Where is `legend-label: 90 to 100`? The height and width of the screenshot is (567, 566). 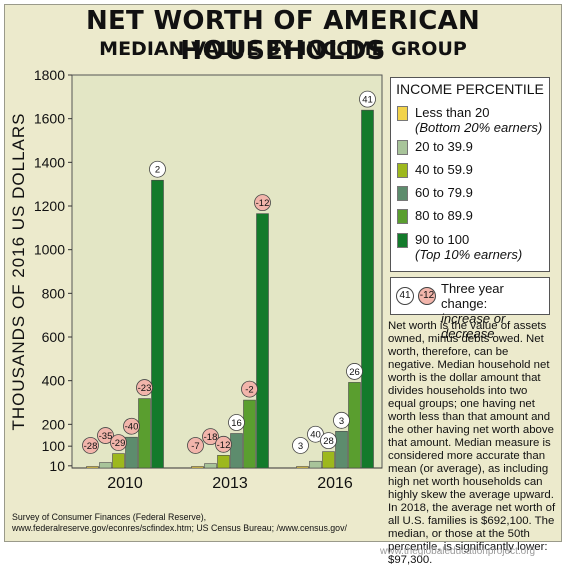
legend-label: 90 to 100 is located at coordinates (442, 239).